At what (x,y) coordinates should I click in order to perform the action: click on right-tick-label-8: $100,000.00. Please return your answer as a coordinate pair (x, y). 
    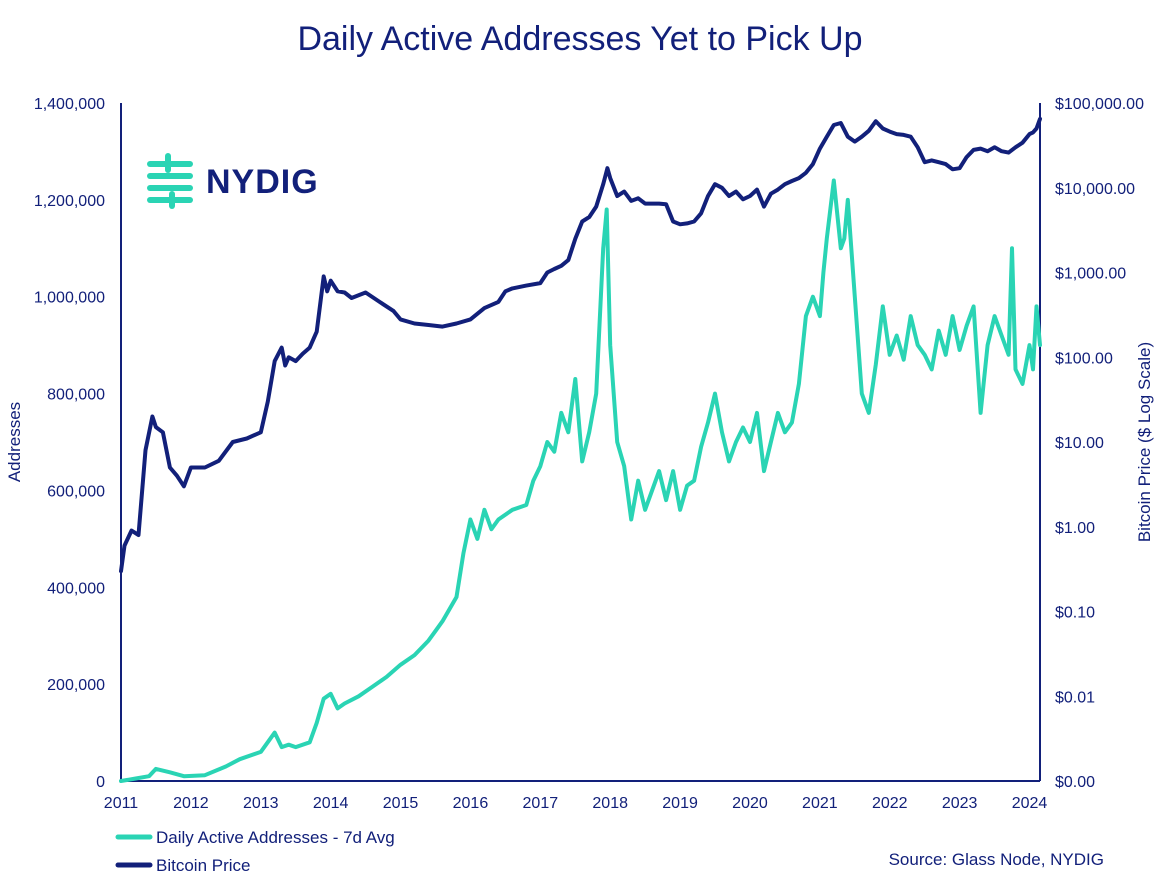
    Looking at the image, I should click on (1099, 104).